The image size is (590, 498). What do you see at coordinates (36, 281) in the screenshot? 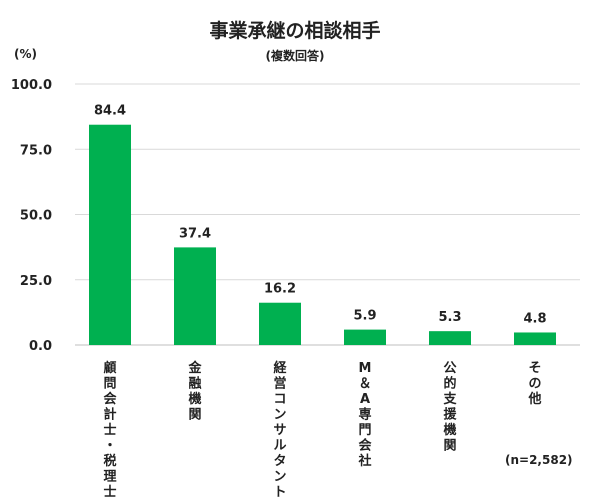
I see `y-tick-label: 25.0` at bounding box center [36, 281].